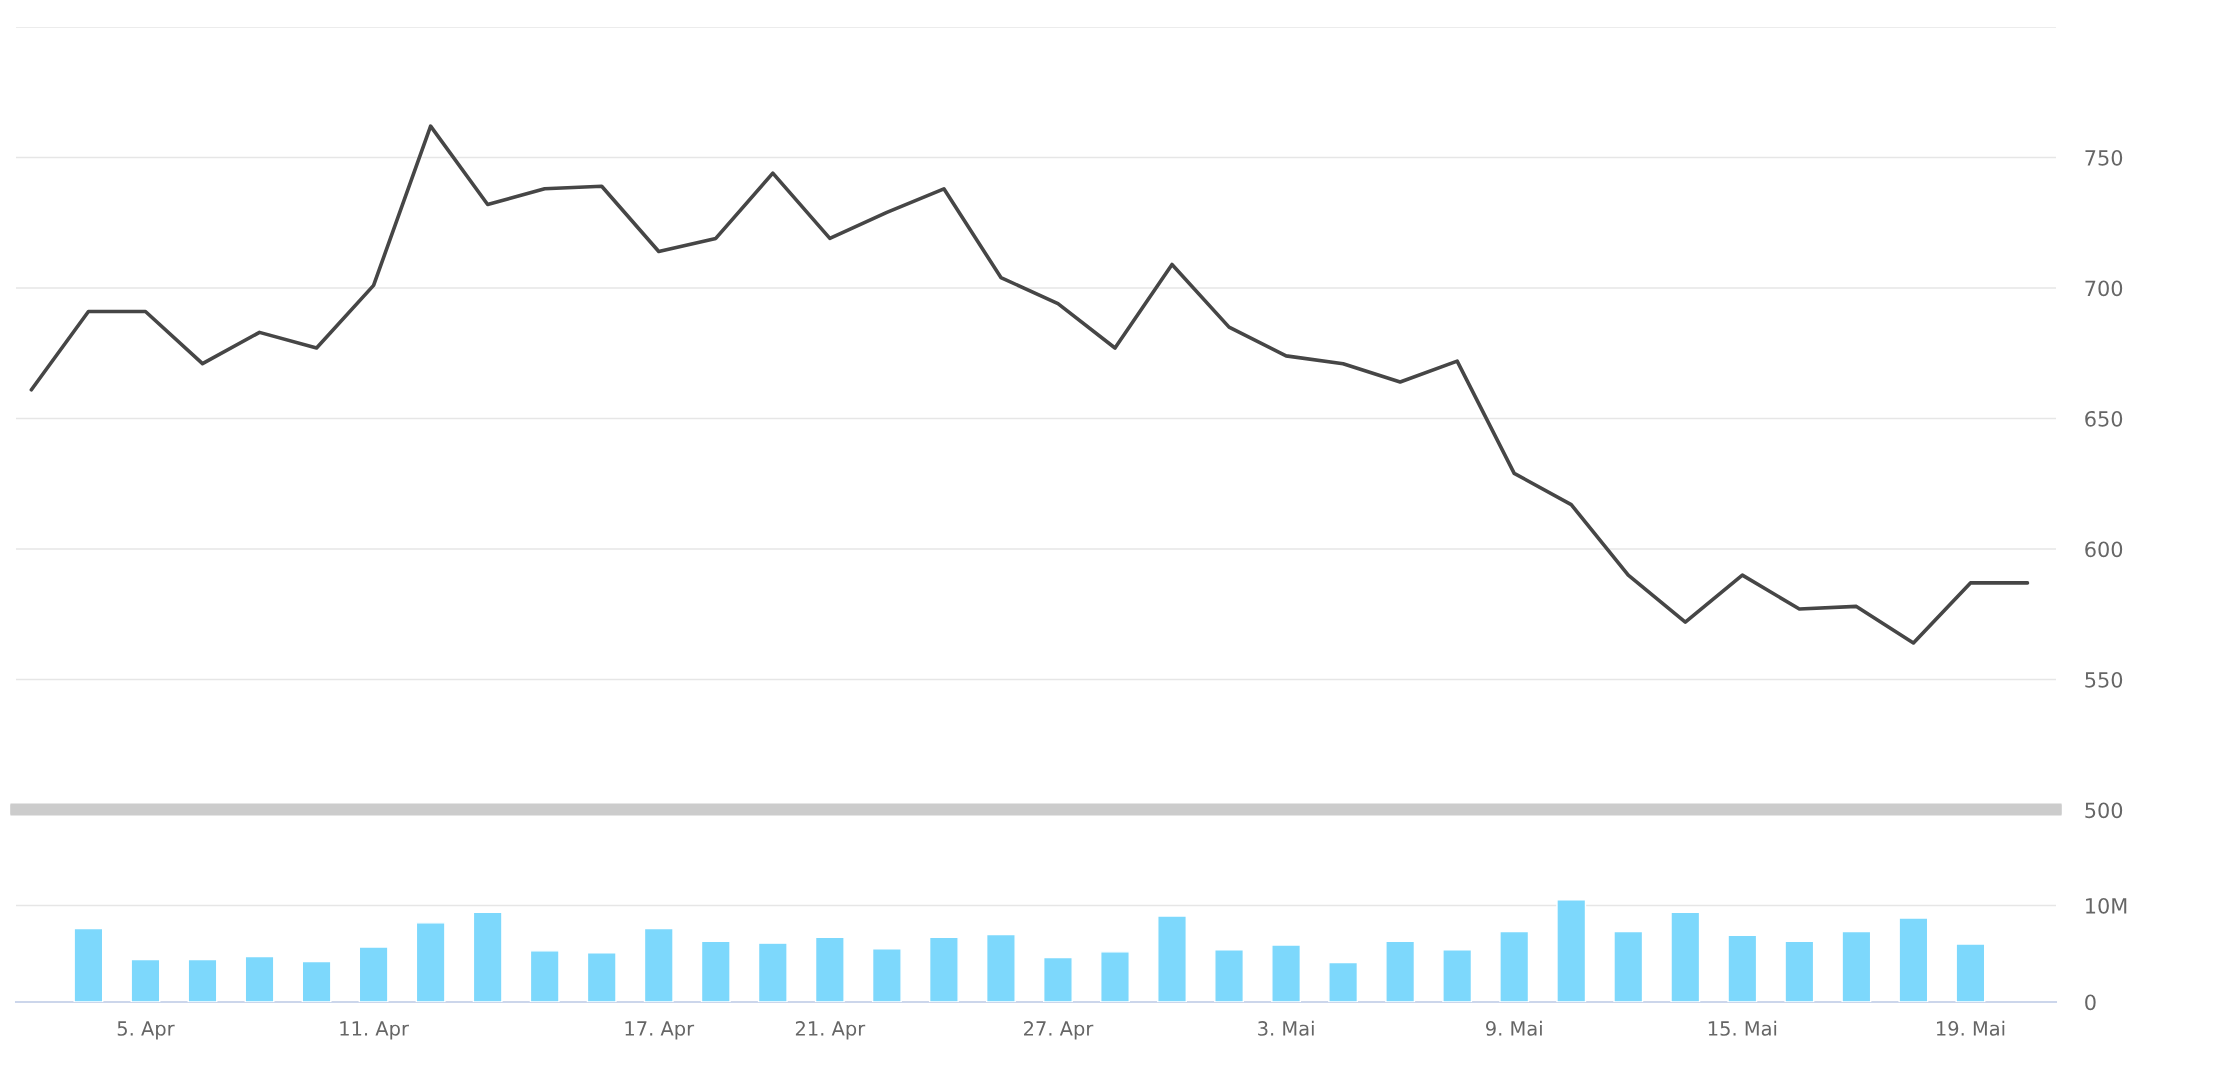 Image resolution: width=2228 pixels, height=1090 pixels. What do you see at coordinates (146, 1030) in the screenshot?
I see `x-tick-label: 5. Apr` at bounding box center [146, 1030].